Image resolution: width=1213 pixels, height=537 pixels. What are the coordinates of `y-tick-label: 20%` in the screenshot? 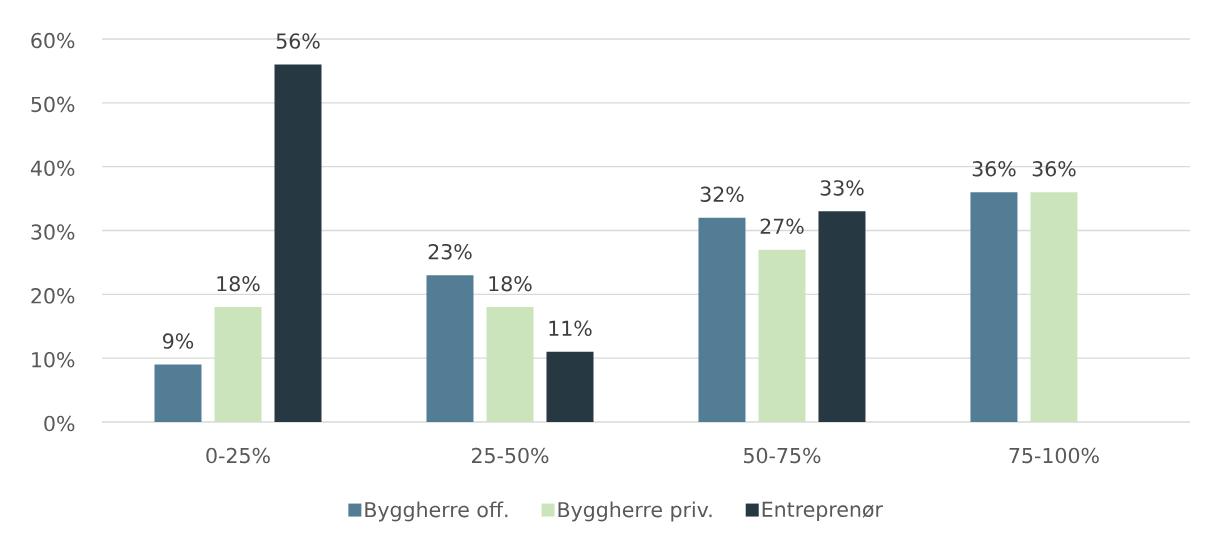 It's located at (53, 296).